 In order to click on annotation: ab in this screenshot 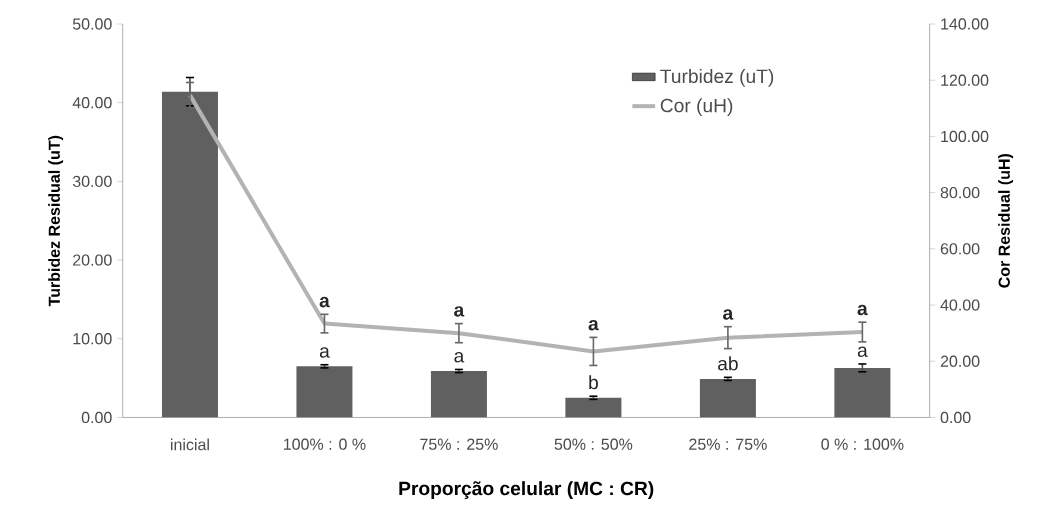, I will do `click(728, 363)`.